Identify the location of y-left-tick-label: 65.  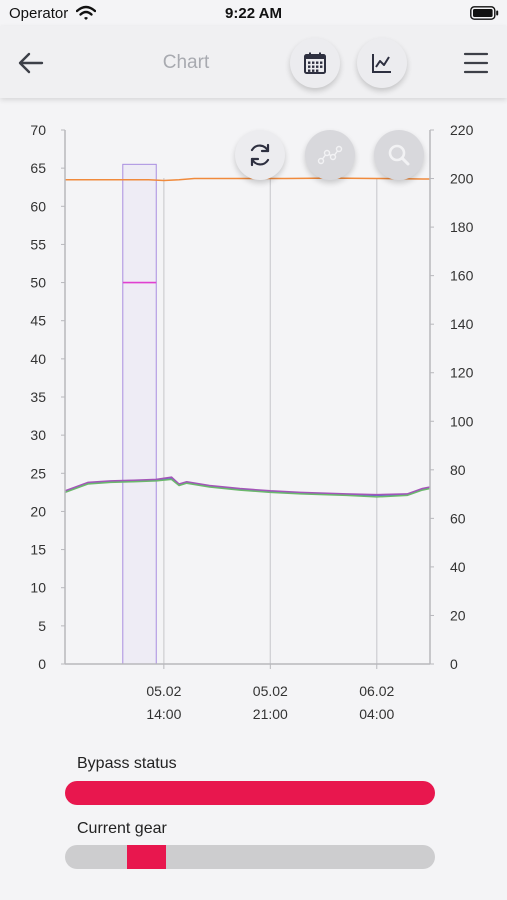
(38, 168).